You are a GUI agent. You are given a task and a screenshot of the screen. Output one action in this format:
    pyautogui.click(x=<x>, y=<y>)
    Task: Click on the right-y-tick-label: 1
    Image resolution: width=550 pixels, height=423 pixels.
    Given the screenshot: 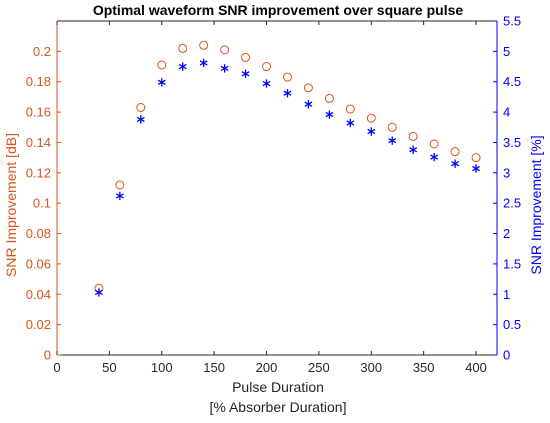 What is the action you would take?
    pyautogui.click(x=506, y=294)
    